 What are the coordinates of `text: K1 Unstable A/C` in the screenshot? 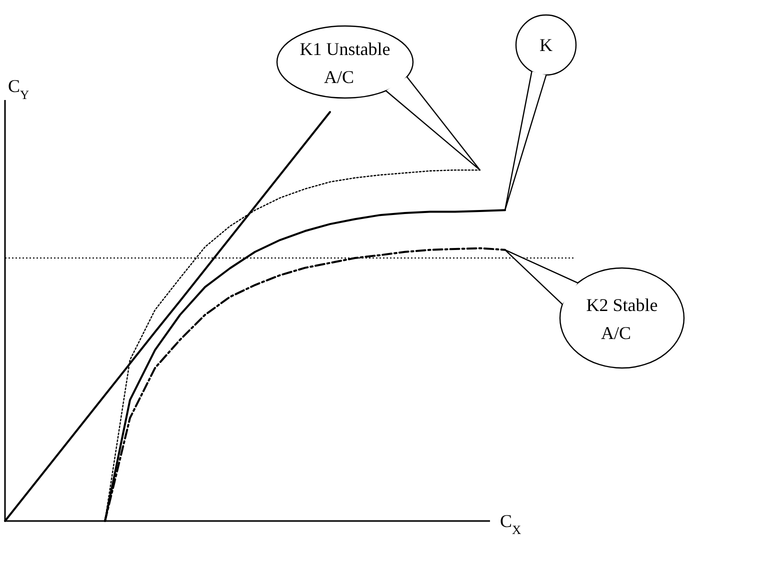 It's located at (345, 63).